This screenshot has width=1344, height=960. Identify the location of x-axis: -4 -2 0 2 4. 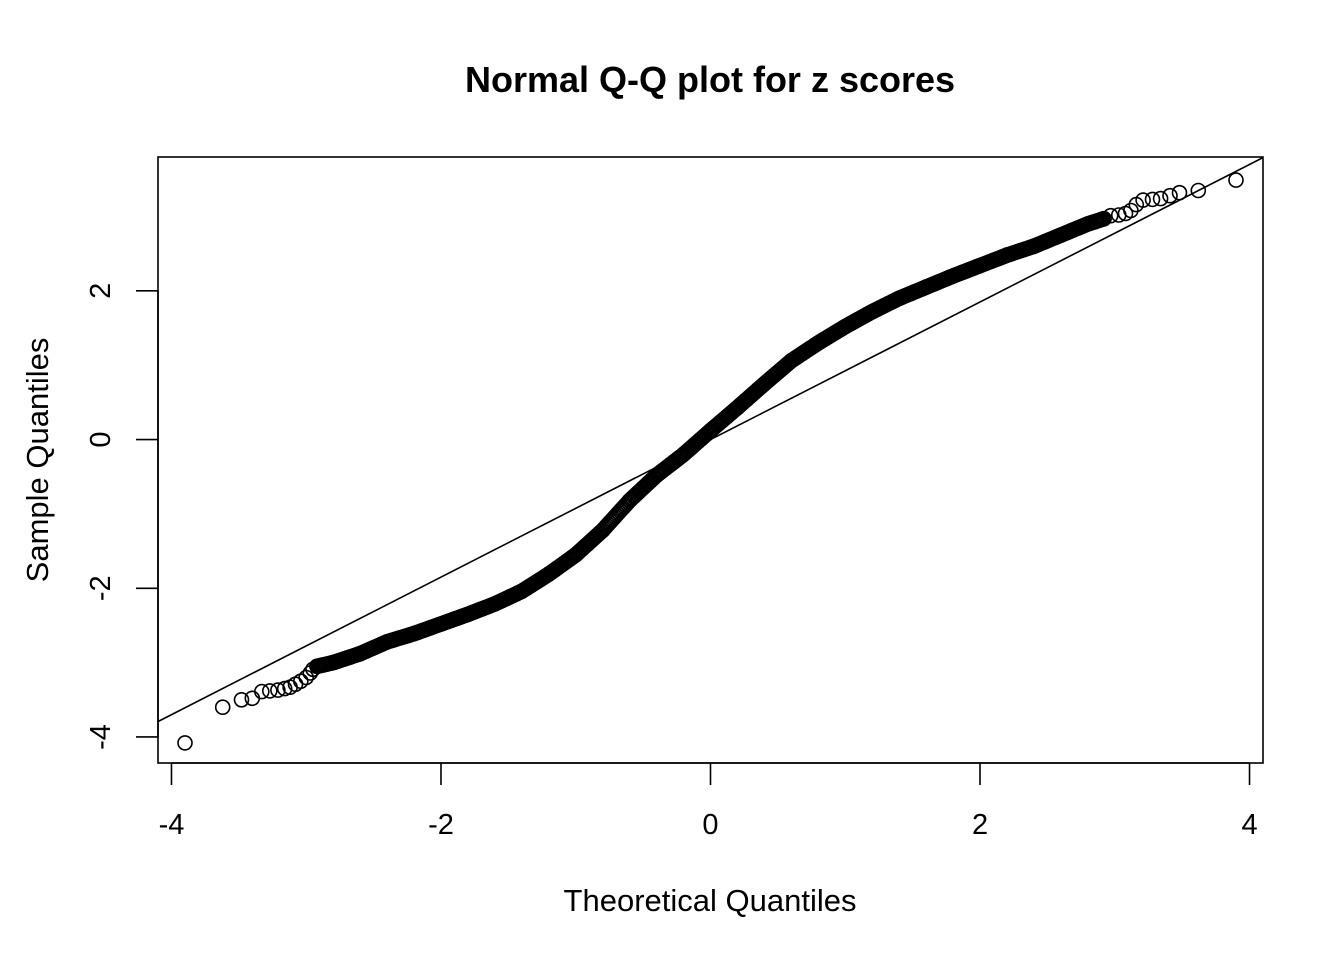
(708, 801).